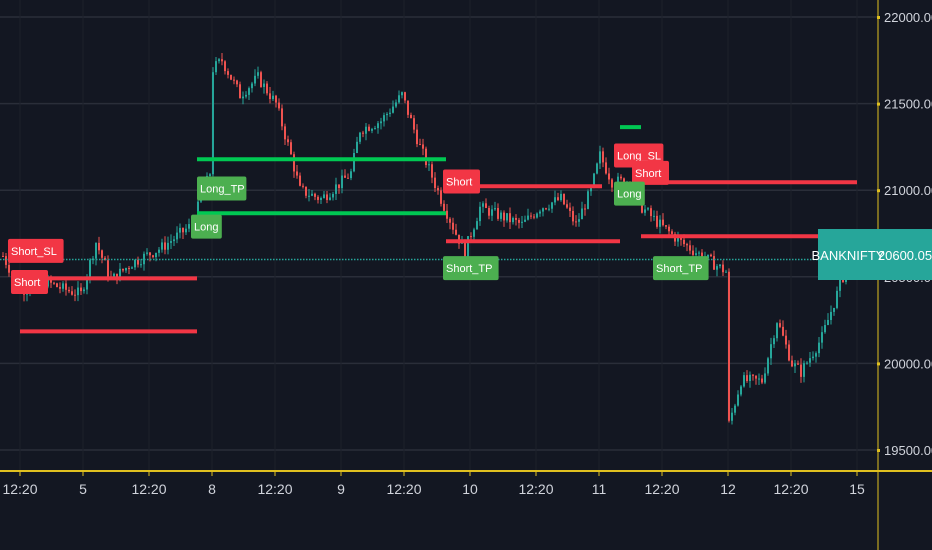 This screenshot has height=550, width=932. I want to click on last-price-label: 20600.05, so click(905, 255).